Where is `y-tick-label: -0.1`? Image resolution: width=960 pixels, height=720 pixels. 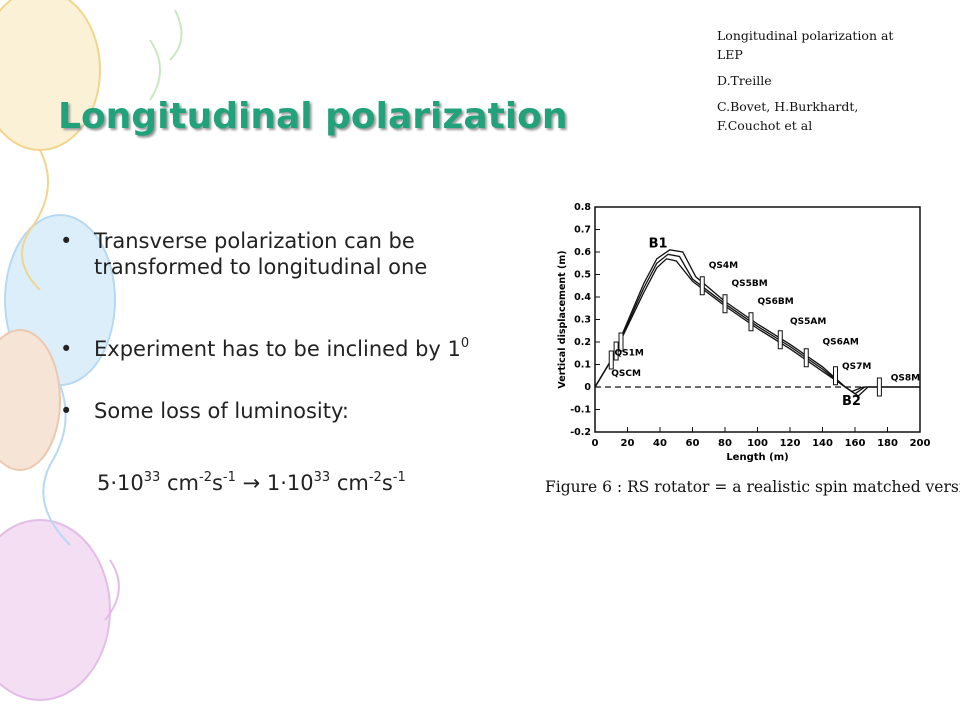
y-tick-label: -0.1 is located at coordinates (580, 410).